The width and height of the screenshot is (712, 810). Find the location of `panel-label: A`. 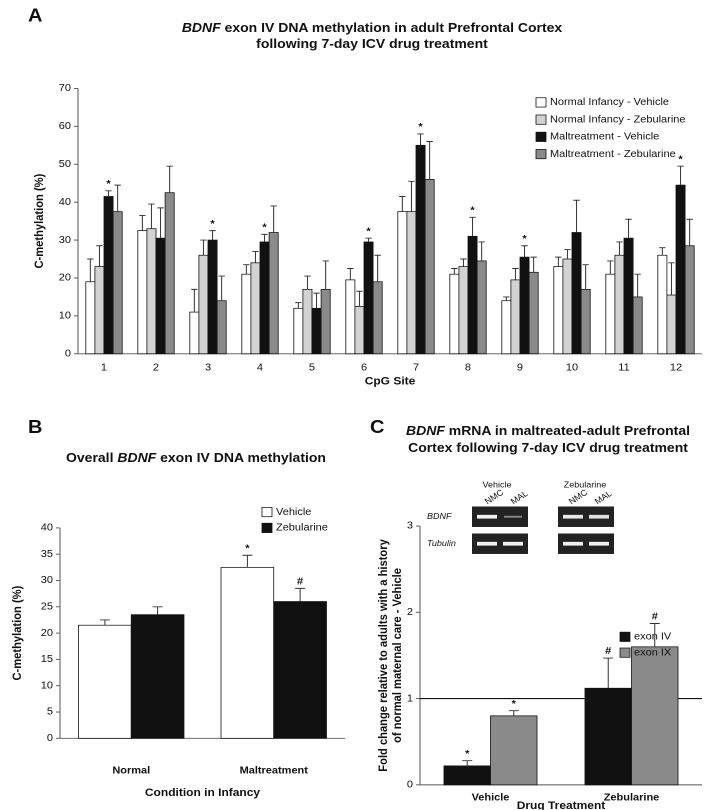

panel-label: A is located at coordinates (35, 16).